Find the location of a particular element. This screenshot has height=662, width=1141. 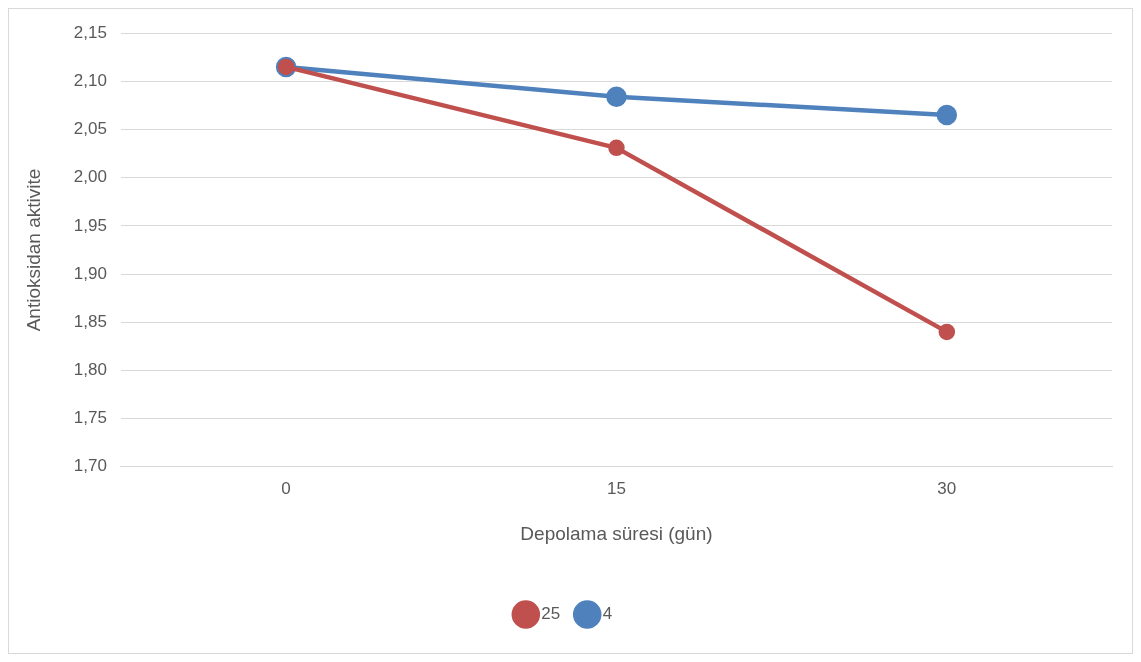

y-tick-label: 1,85 is located at coordinates (90, 321).